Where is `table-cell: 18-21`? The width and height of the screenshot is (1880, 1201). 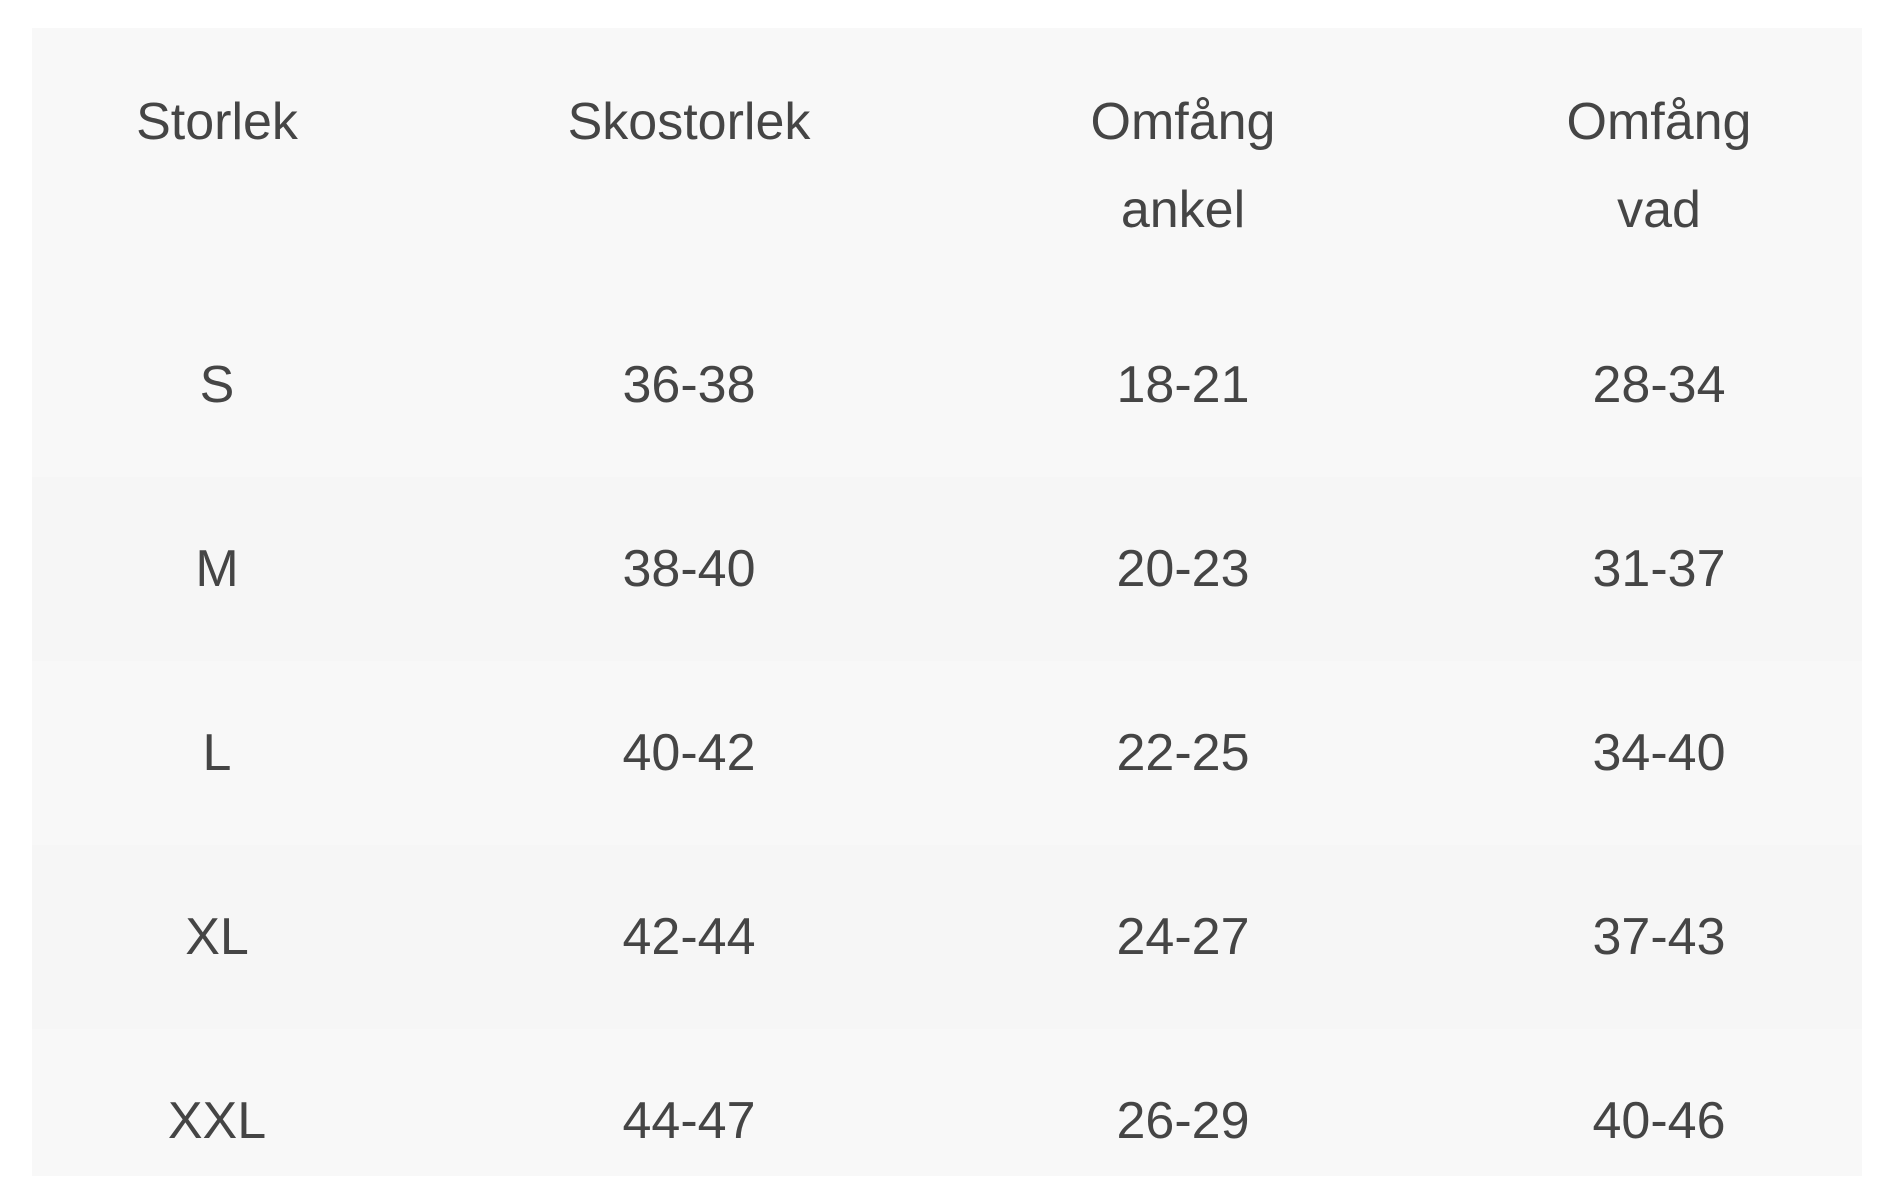 table-cell: 18-21 is located at coordinates (1183, 385).